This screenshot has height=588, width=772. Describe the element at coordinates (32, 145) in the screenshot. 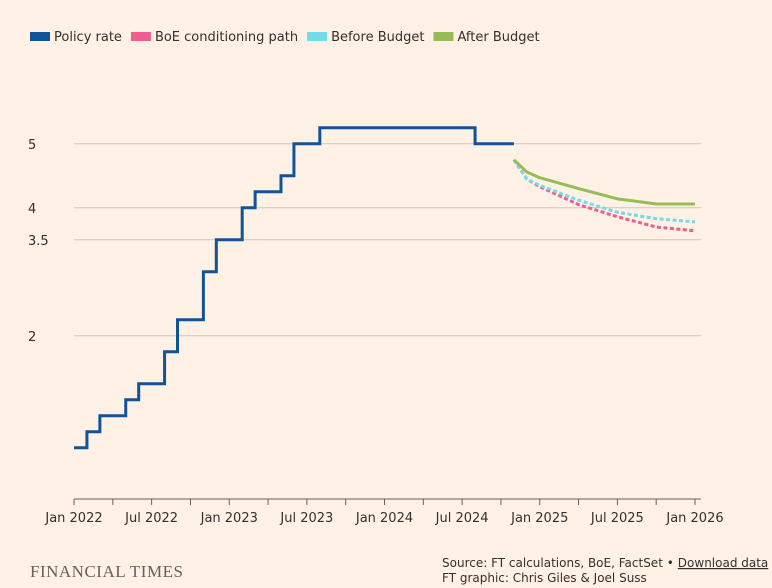

I see `y-tick-label: 5` at that location.